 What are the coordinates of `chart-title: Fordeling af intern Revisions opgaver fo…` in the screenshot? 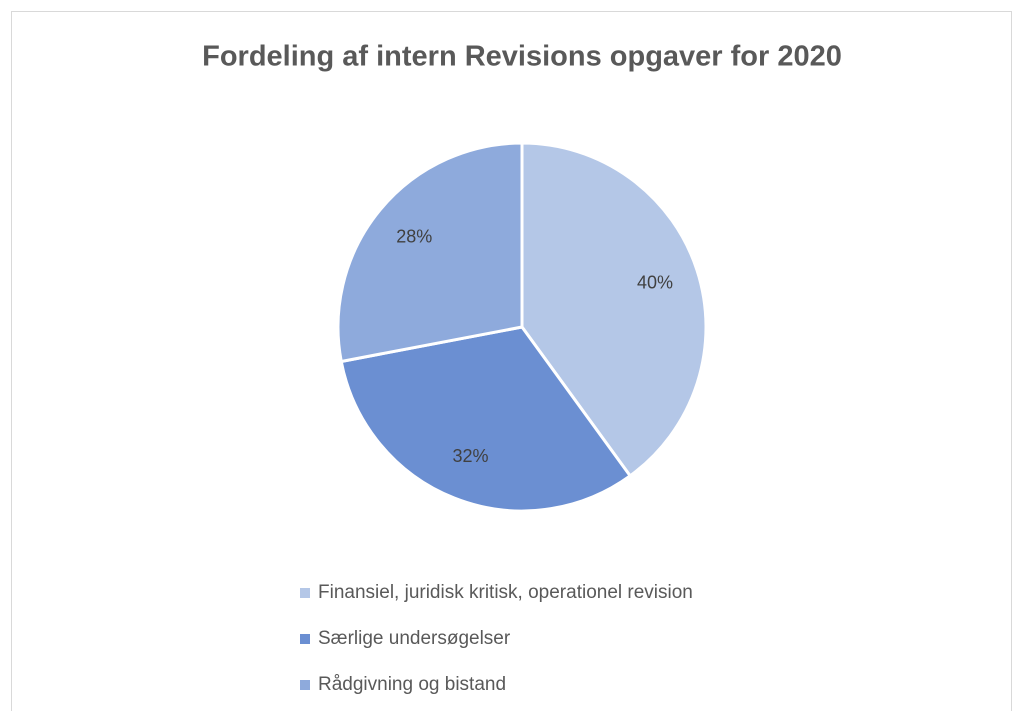 It's located at (522, 57).